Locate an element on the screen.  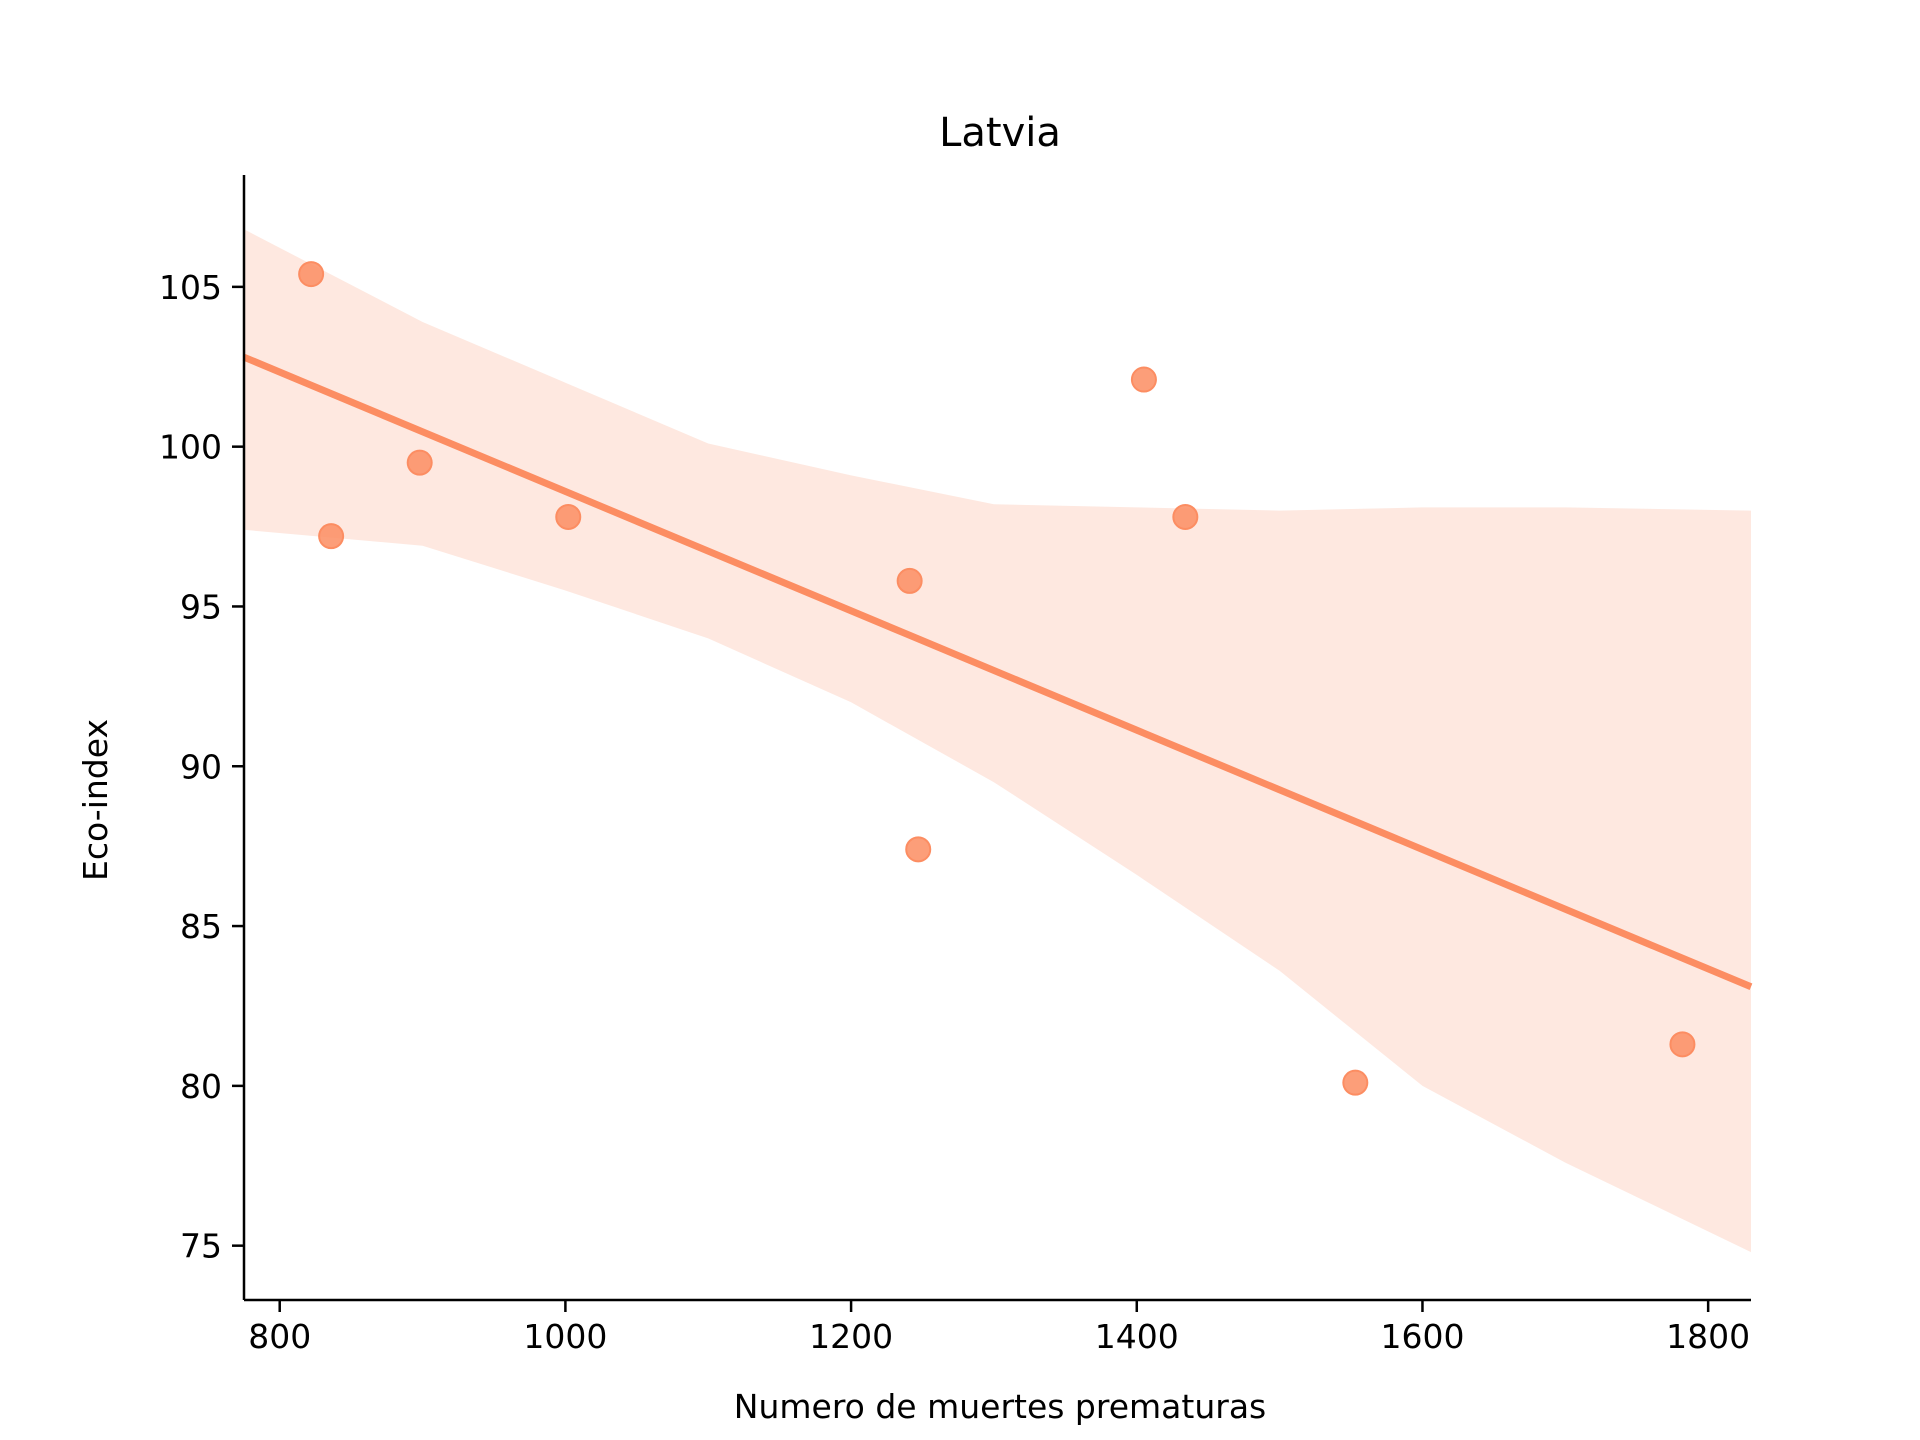
x-tick-label-1800: 1800 is located at coordinates (1708, 1336).